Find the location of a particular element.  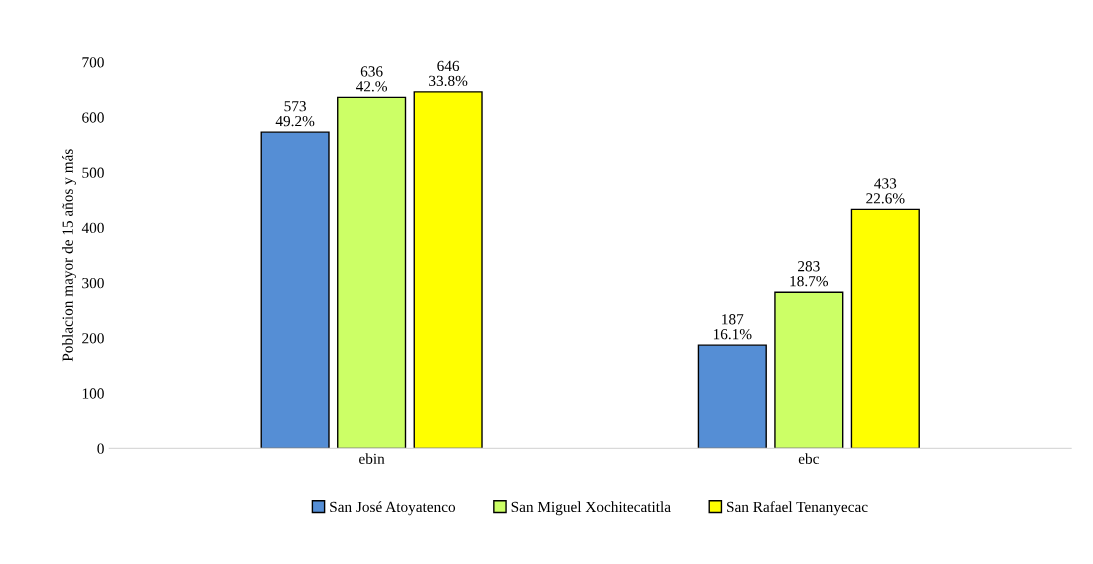

legend-label: San Rafael Tenanyecac is located at coordinates (797, 508).